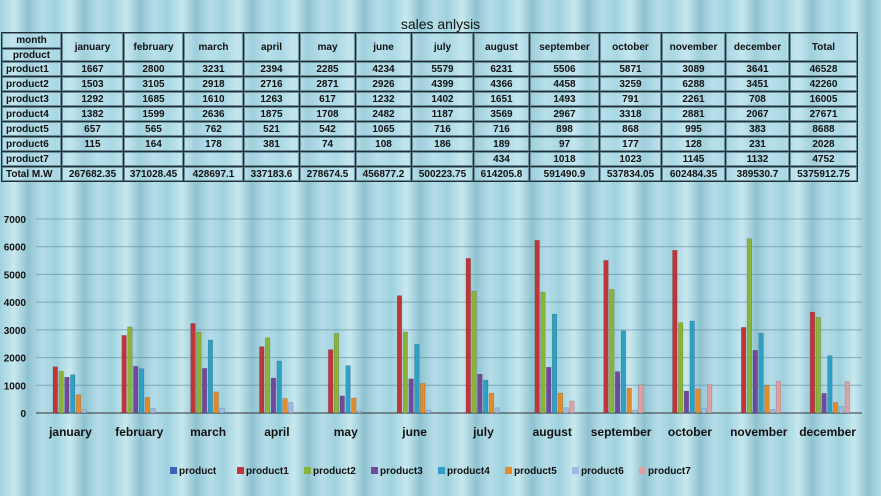 Image resolution: width=881 pixels, height=496 pixels. I want to click on table-cell: 995, so click(693, 129).